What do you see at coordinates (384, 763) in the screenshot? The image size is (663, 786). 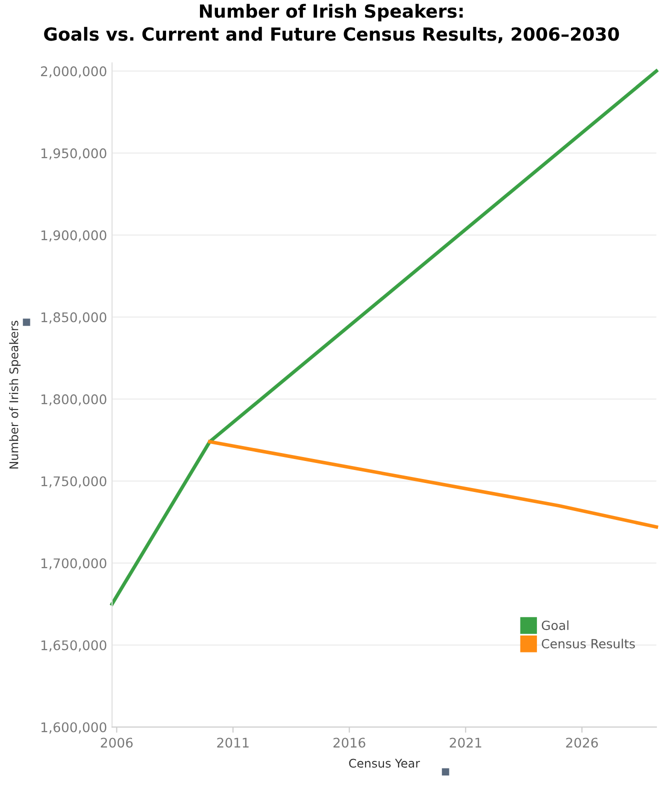 I see `x-axis-title: Census Year` at bounding box center [384, 763].